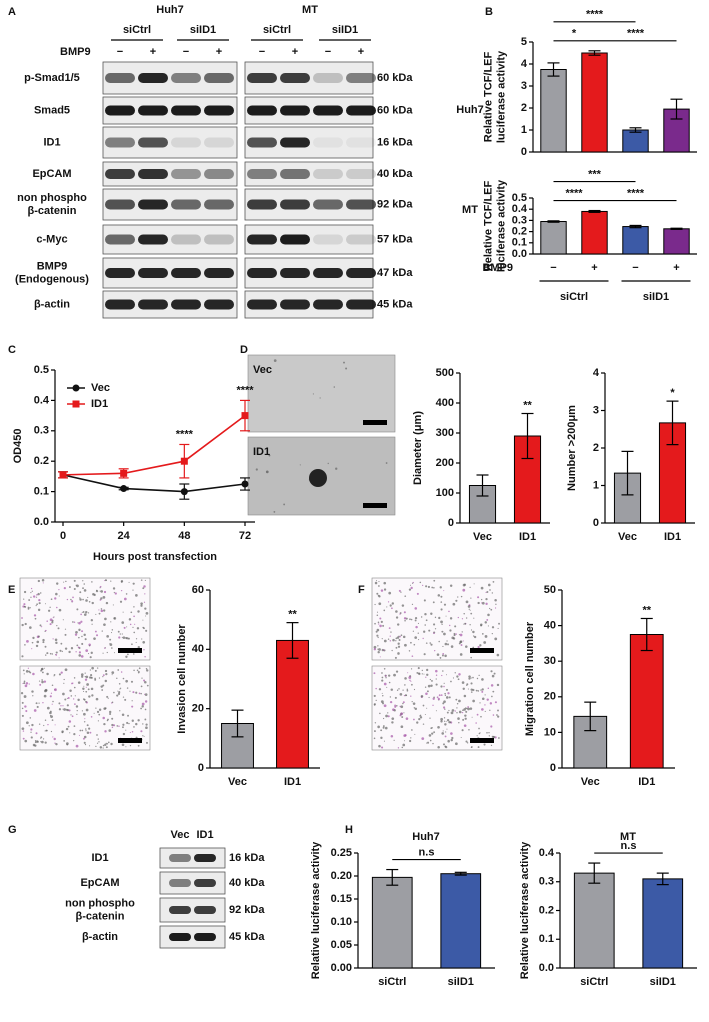 This screenshot has width=709, height=1022. What do you see at coordinates (546, 968) in the screenshot?
I see `y-tick-label: 0.0` at bounding box center [546, 968].